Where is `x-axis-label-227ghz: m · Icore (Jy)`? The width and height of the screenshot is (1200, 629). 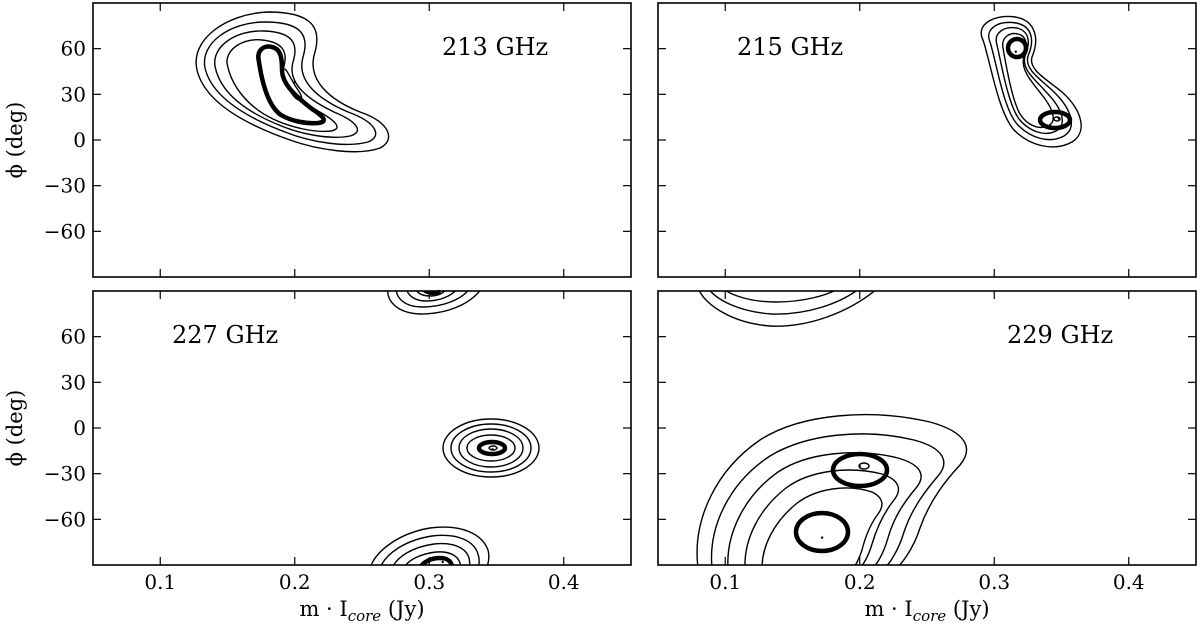
x-axis-label-227ghz: m · Icore (Jy) is located at coordinates (361, 611).